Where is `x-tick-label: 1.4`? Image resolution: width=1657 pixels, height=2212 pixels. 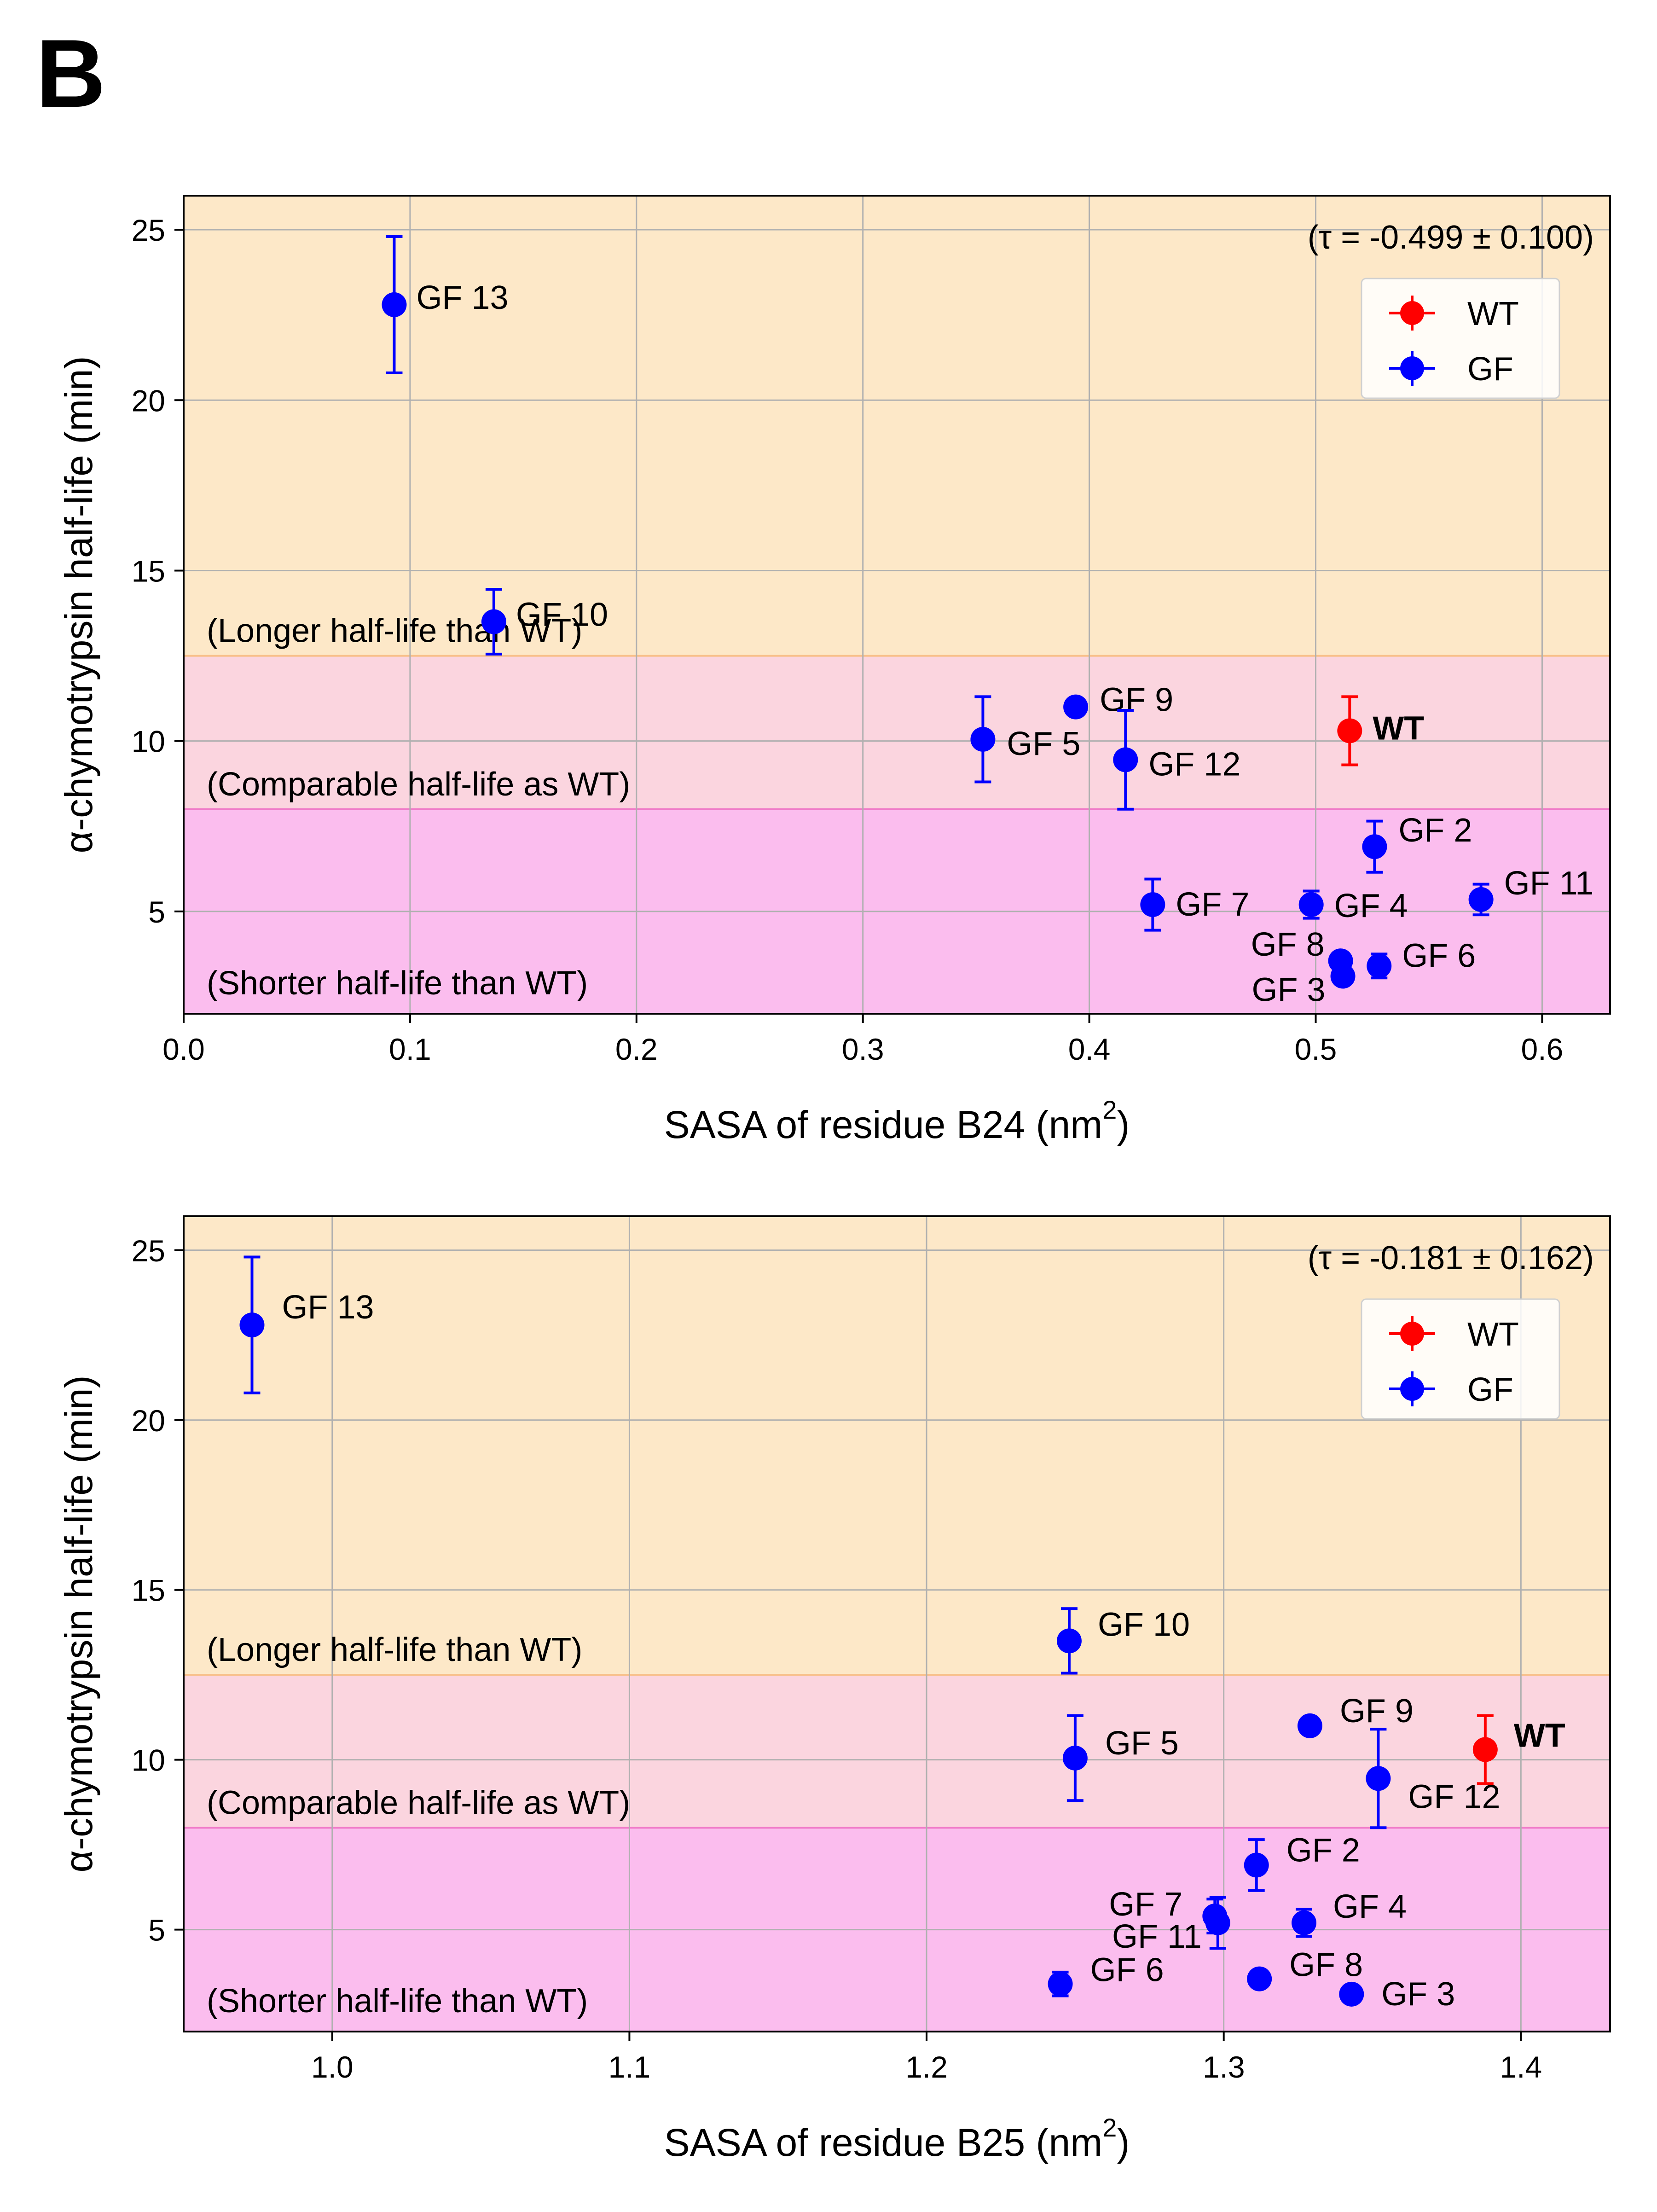
x-tick-label: 1.4 is located at coordinates (1521, 2067).